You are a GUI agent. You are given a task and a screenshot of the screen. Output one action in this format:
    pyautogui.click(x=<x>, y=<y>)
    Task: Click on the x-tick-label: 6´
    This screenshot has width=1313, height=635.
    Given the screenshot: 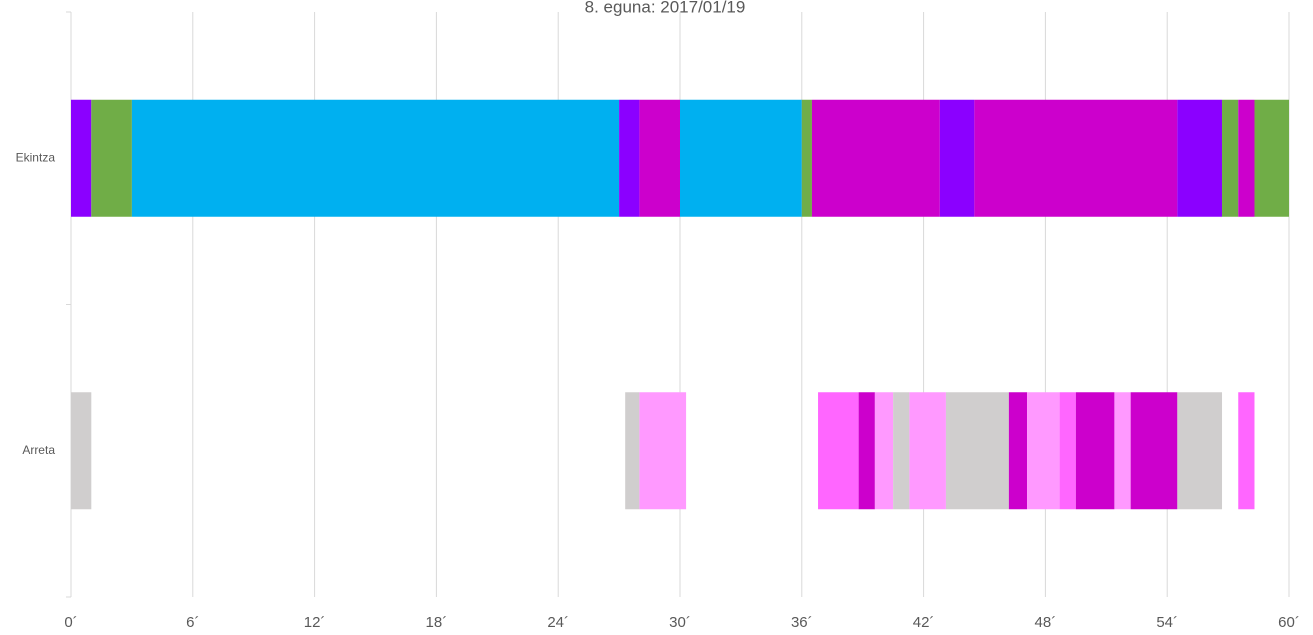 What is the action you would take?
    pyautogui.click(x=192, y=622)
    